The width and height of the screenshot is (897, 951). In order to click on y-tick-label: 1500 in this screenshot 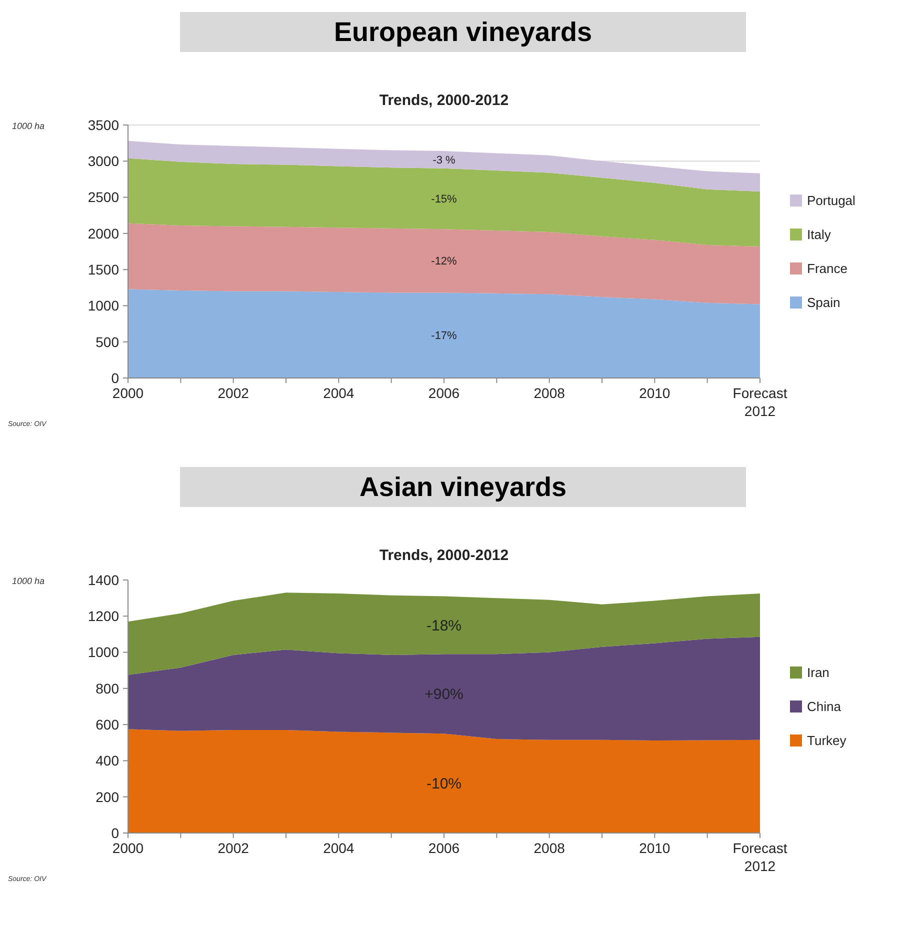, I will do `click(104, 269)`.